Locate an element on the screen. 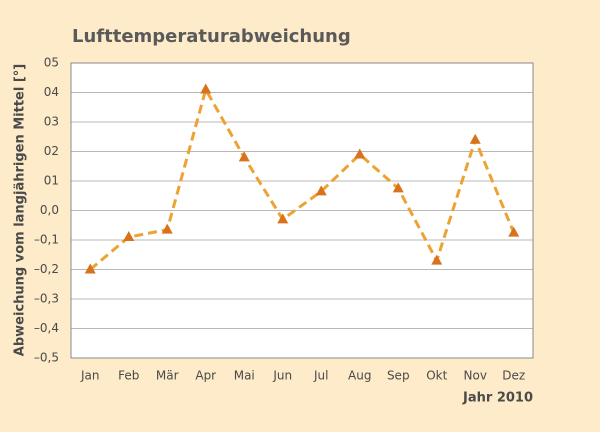 The image size is (600, 432). y-tick-label: 02 is located at coordinates (51, 151).